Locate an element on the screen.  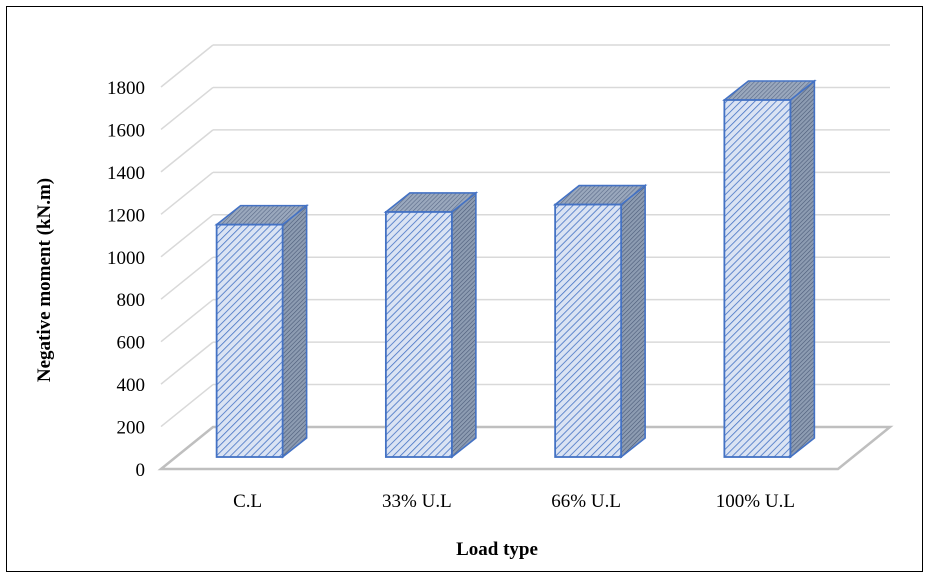
x-category-label: 66% U.L is located at coordinates (586, 501).